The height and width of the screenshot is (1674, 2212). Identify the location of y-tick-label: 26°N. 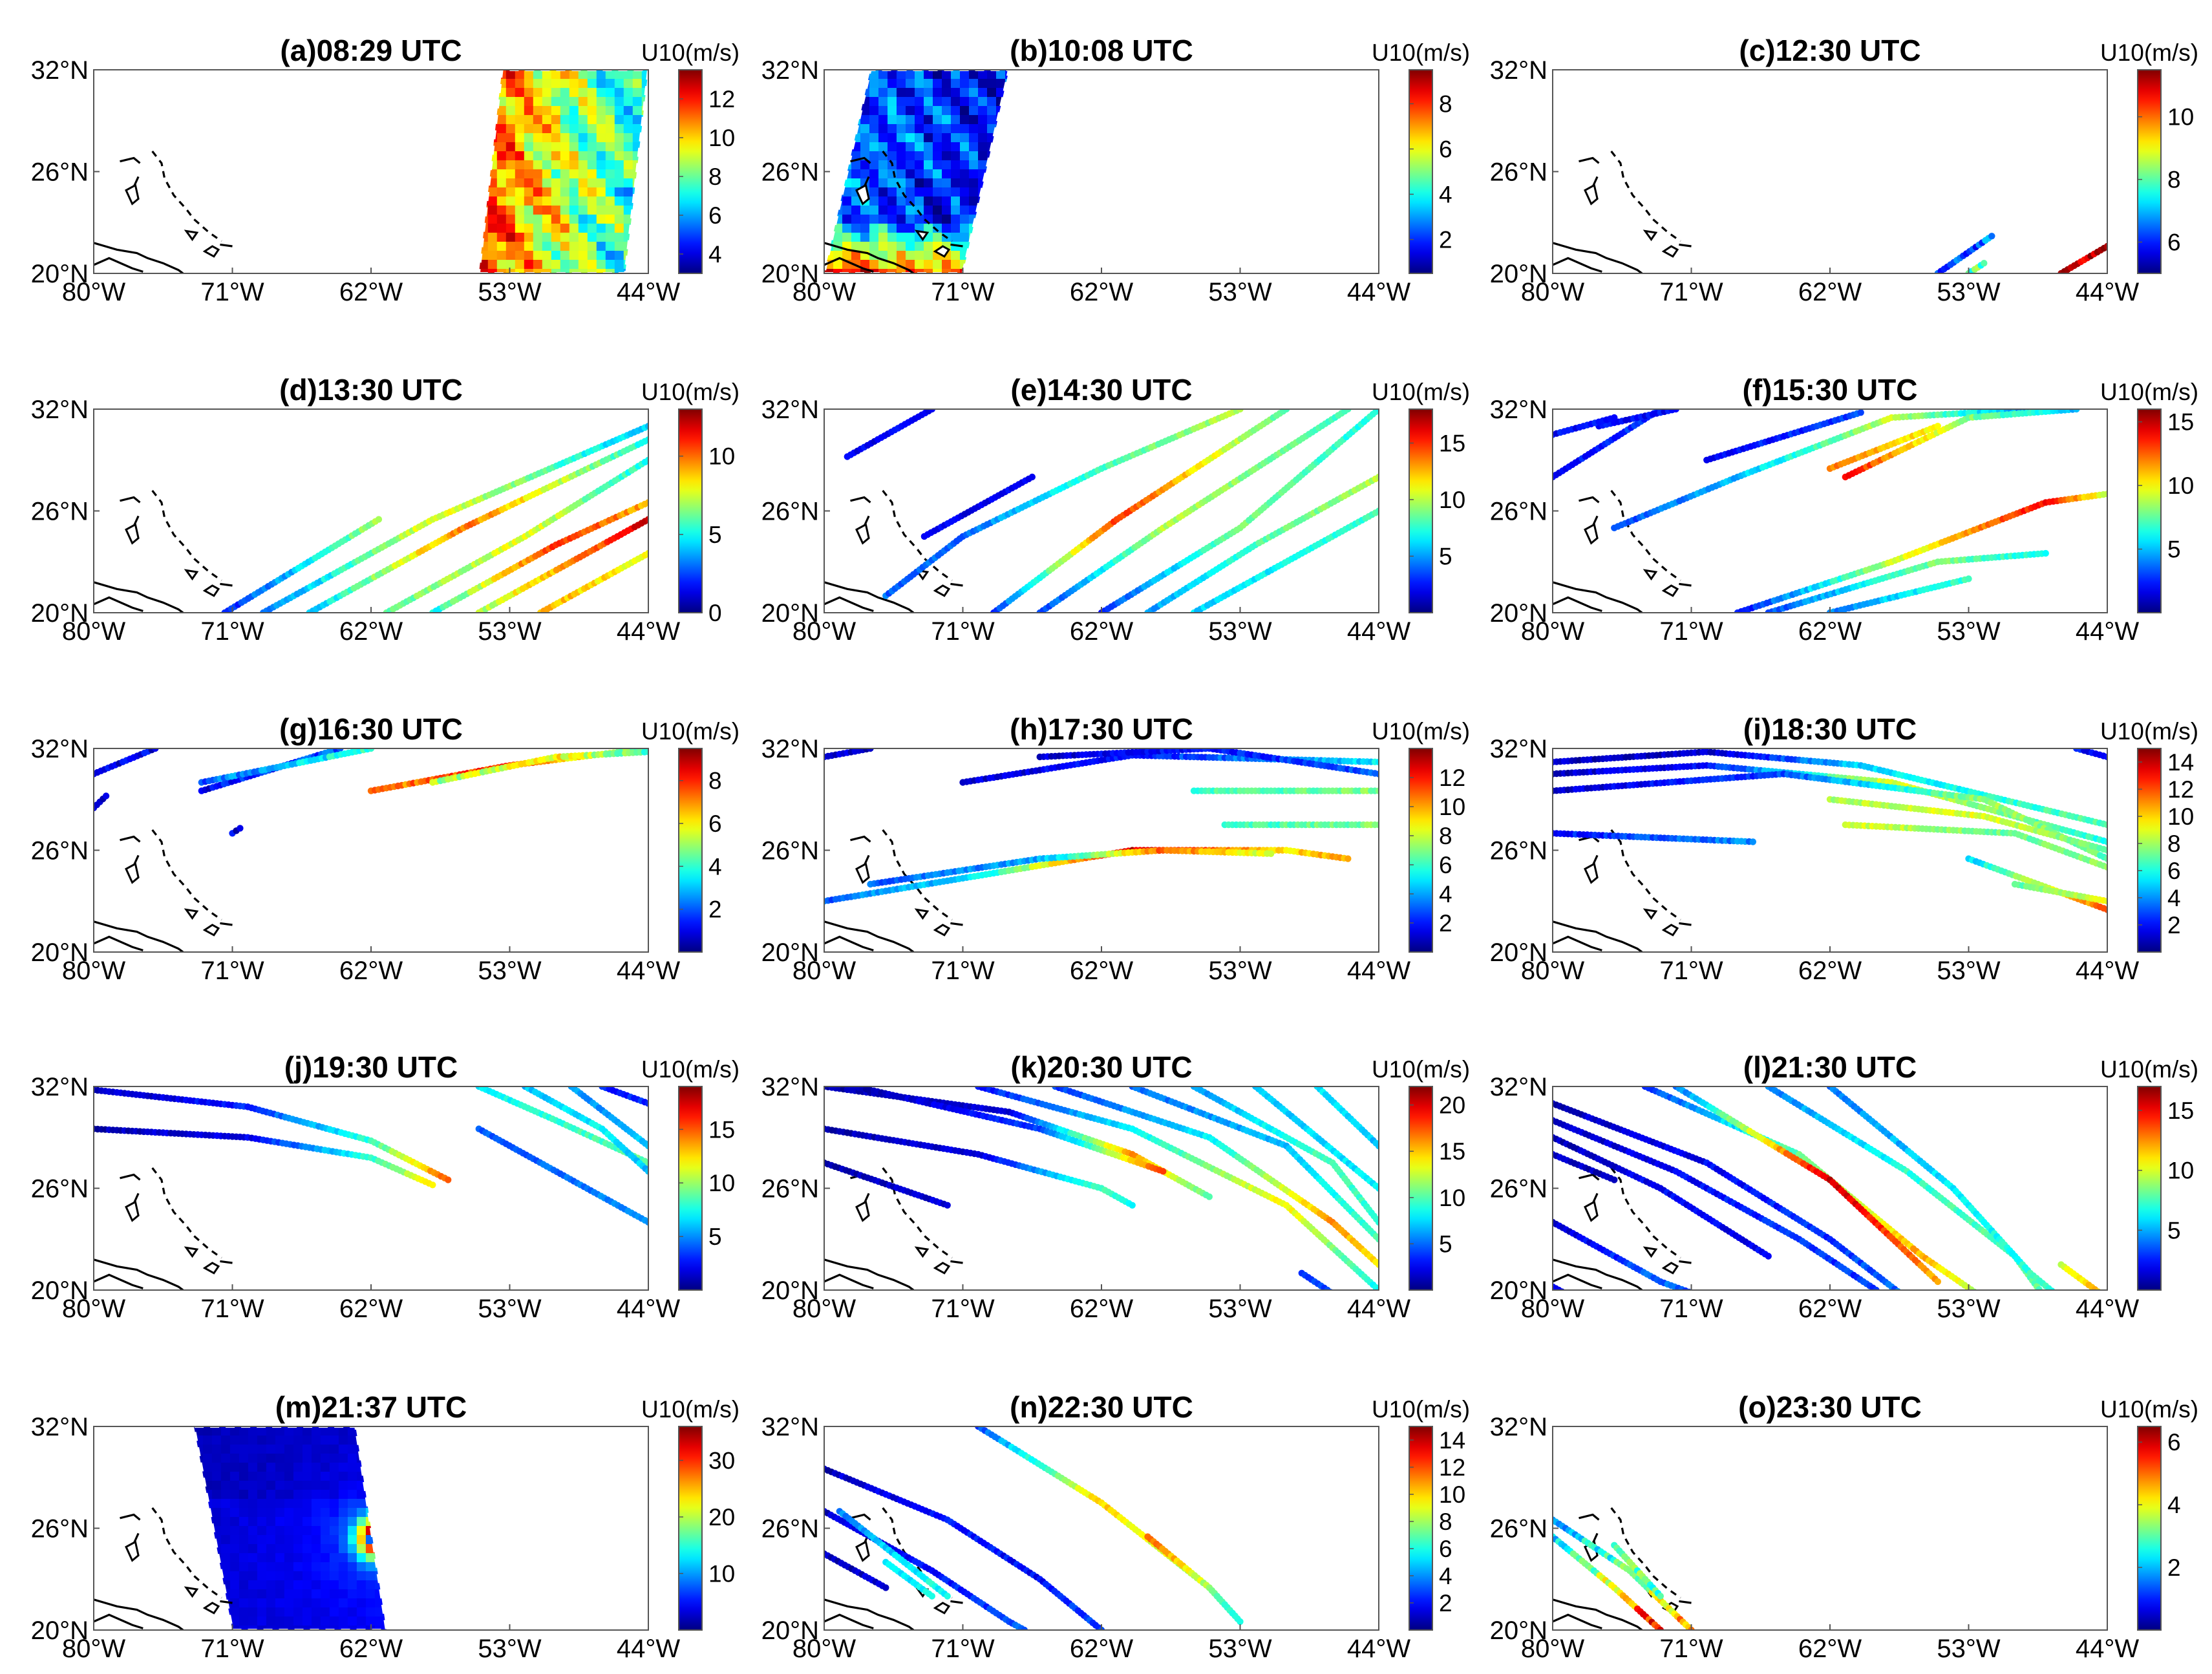
(790, 172).